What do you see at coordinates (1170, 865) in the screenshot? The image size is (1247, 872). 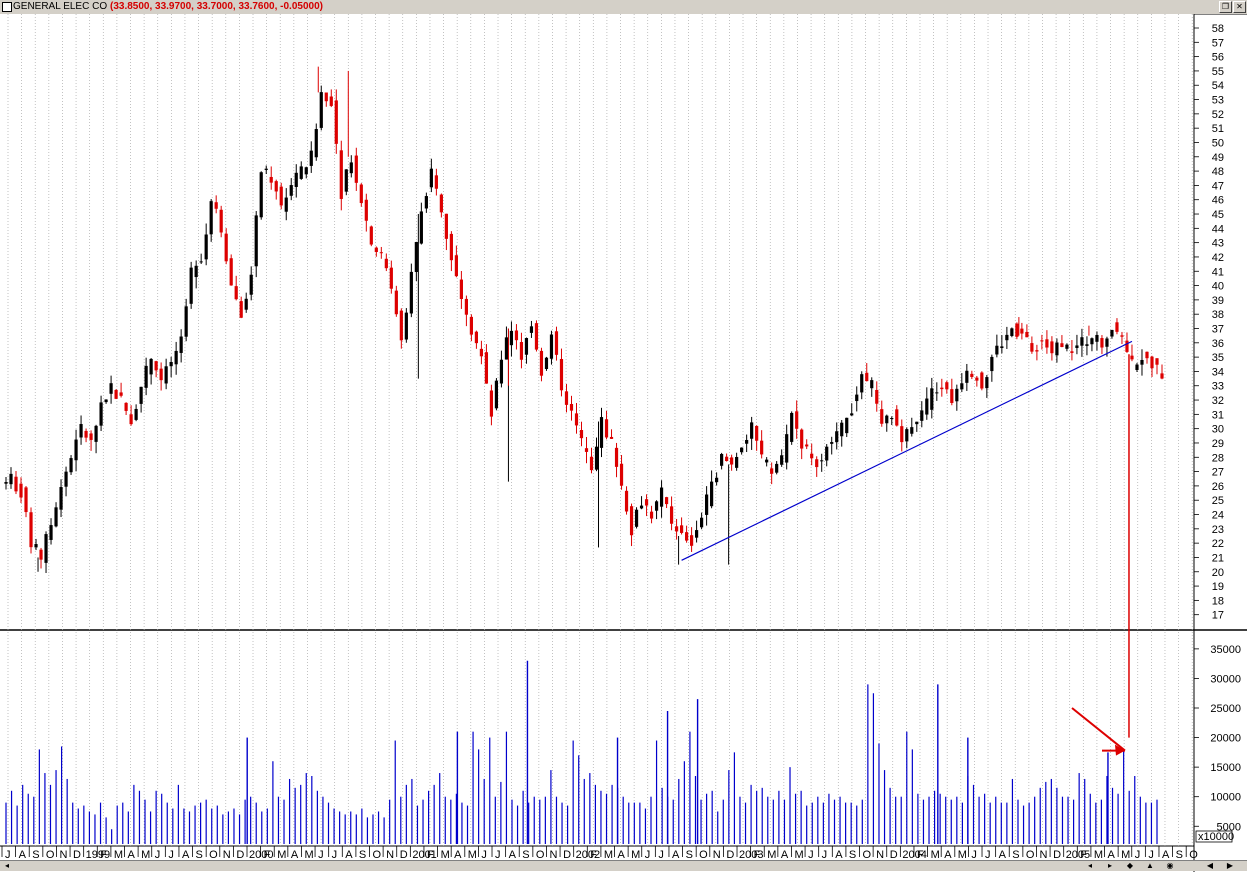 I see `zoom-icon: ◉` at bounding box center [1170, 865].